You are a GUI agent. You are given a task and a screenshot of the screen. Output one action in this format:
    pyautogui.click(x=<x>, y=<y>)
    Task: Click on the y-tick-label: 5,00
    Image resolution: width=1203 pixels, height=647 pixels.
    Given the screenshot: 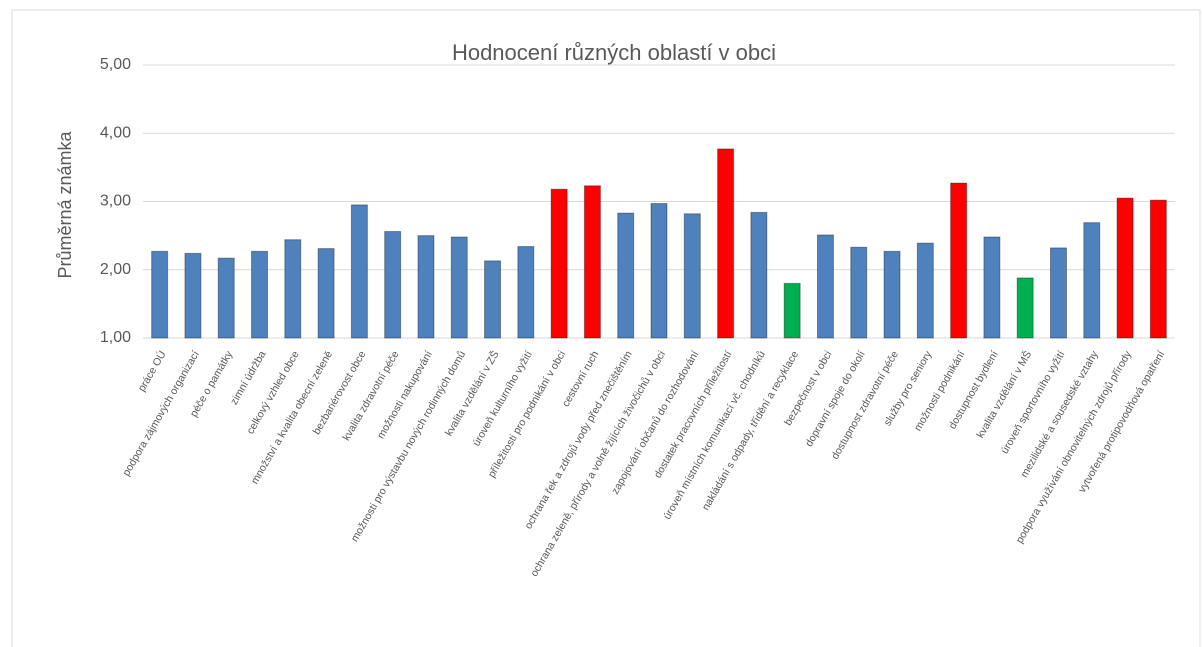 What is the action you would take?
    pyautogui.click(x=115, y=64)
    